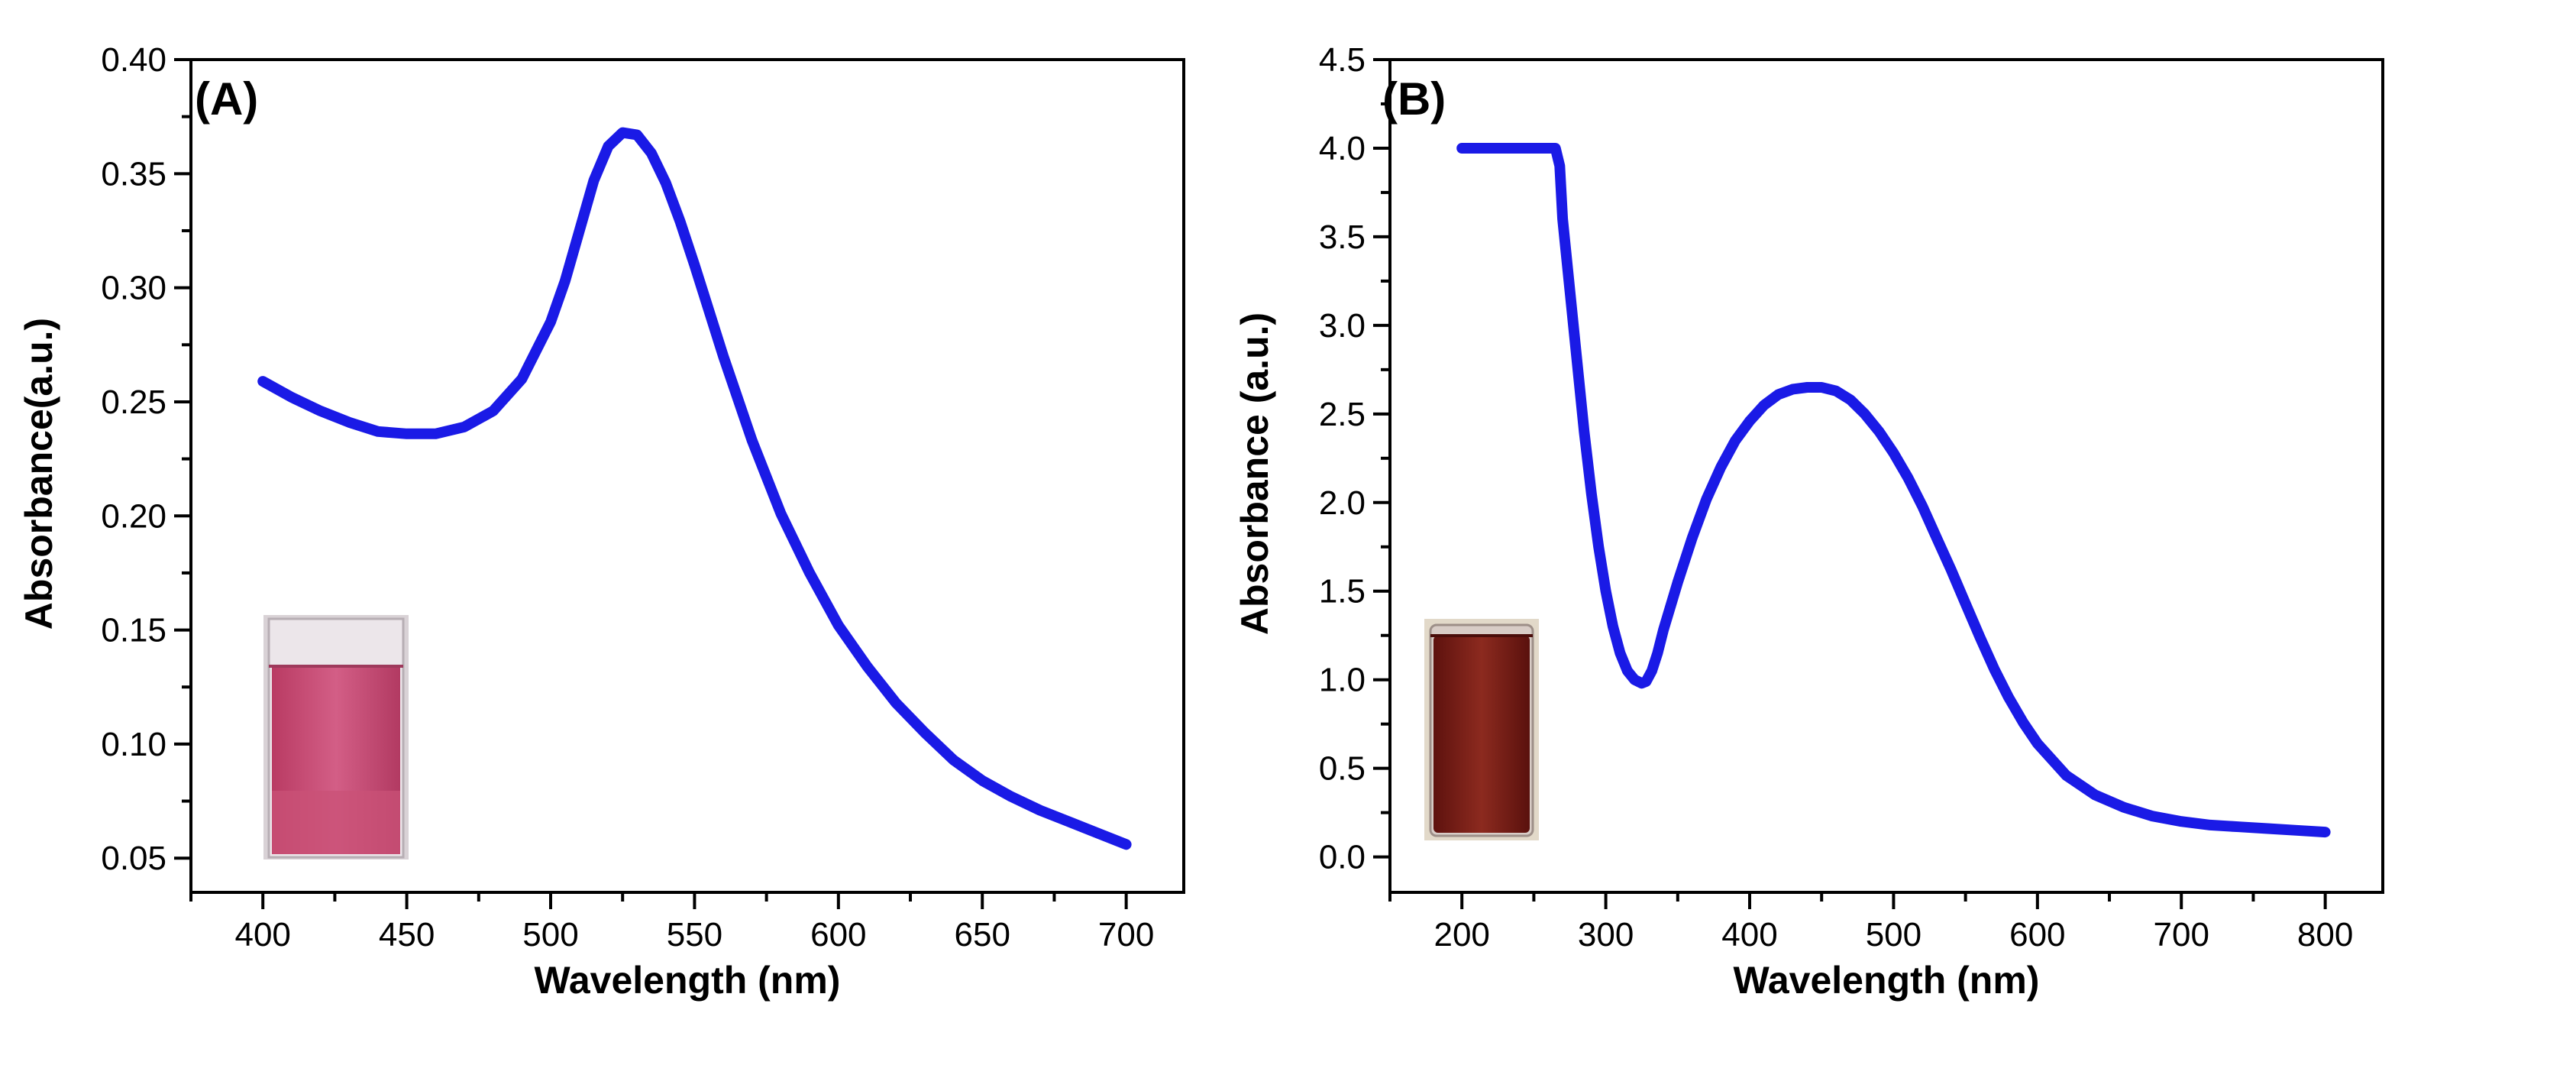 The image size is (2576, 1091). What do you see at coordinates (2325, 934) in the screenshot?
I see `x-tick-label-b-6: 800` at bounding box center [2325, 934].